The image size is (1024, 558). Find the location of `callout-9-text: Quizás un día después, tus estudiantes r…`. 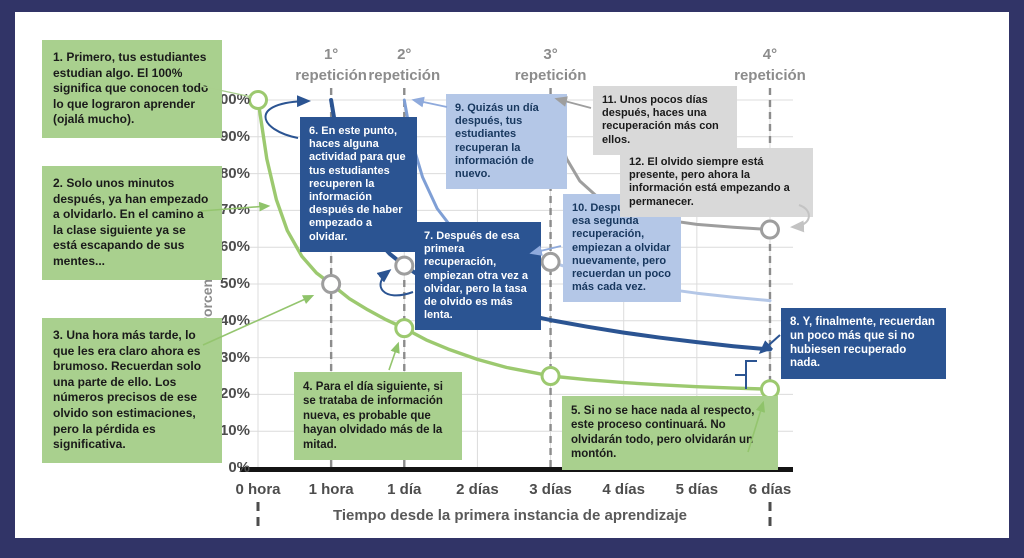

callout-9-text: Quizás un día después, tus estudiantes r… is located at coordinates (497, 141).